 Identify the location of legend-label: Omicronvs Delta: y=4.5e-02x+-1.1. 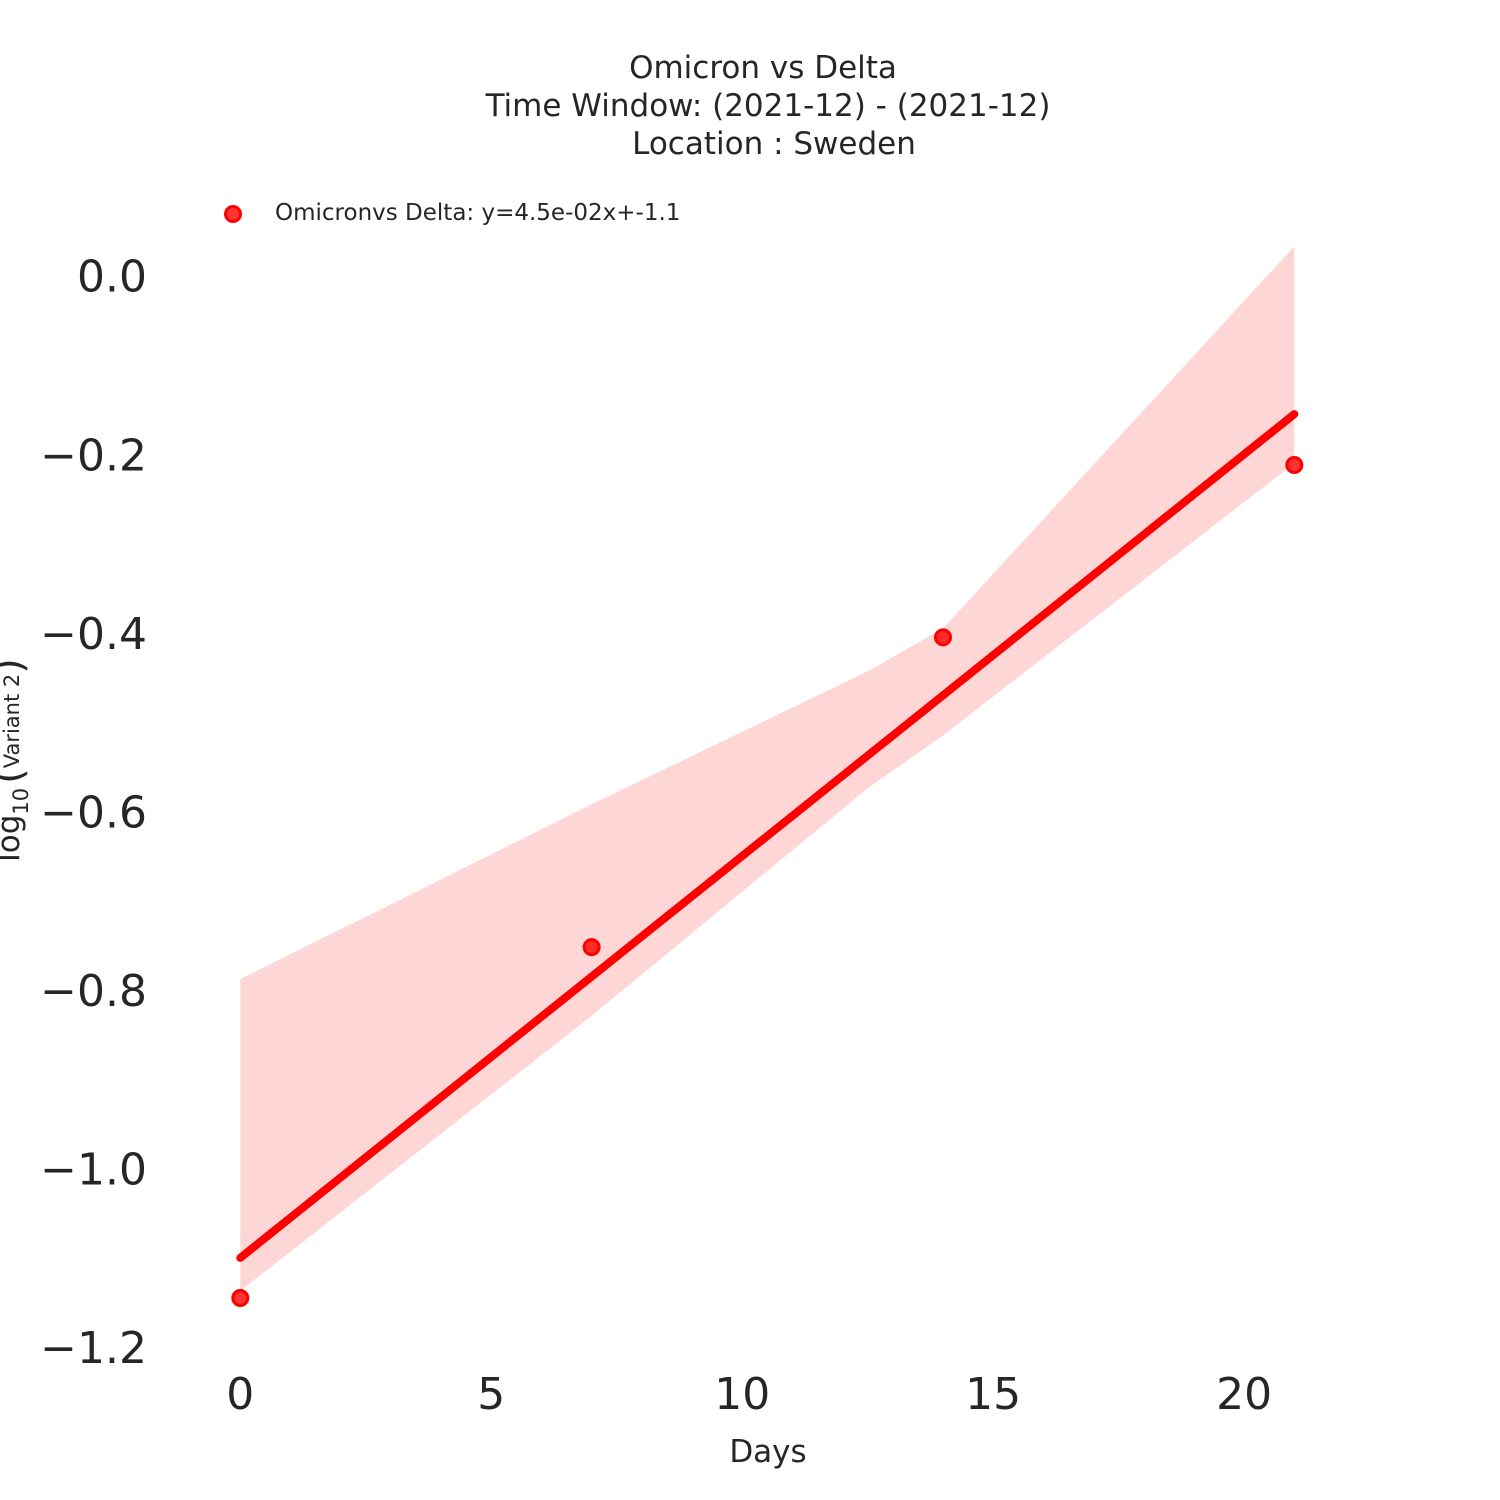
(477, 213).